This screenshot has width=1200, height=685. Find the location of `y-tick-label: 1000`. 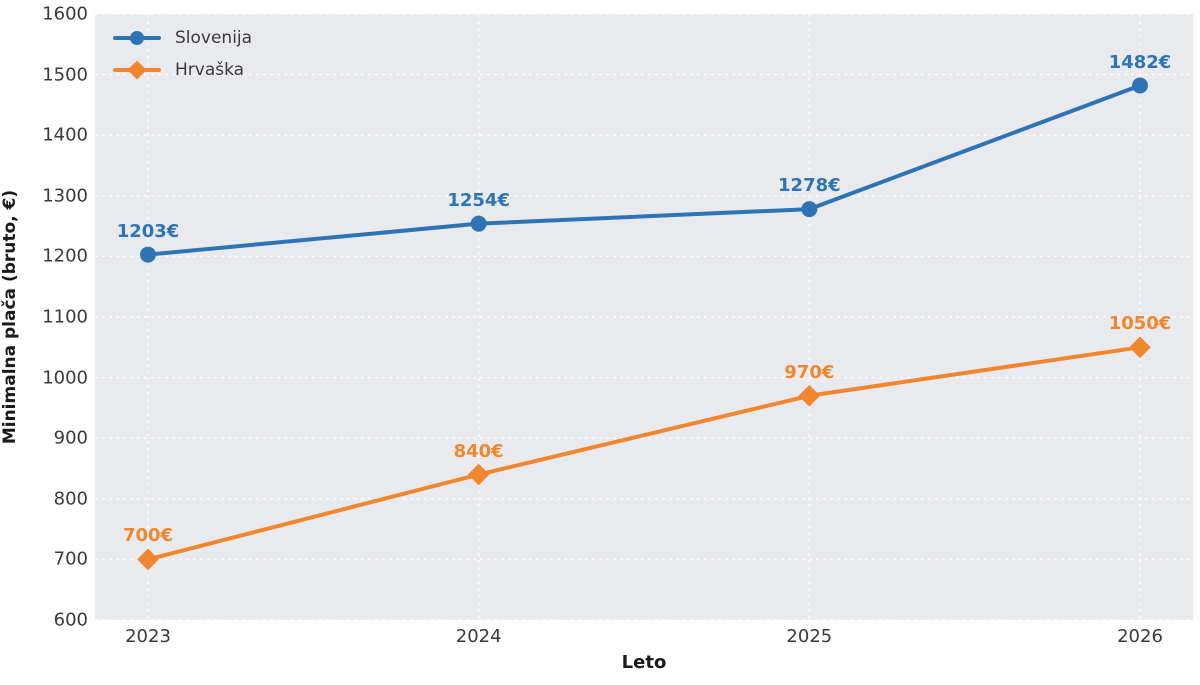

y-tick-label: 1000 is located at coordinates (65, 378).